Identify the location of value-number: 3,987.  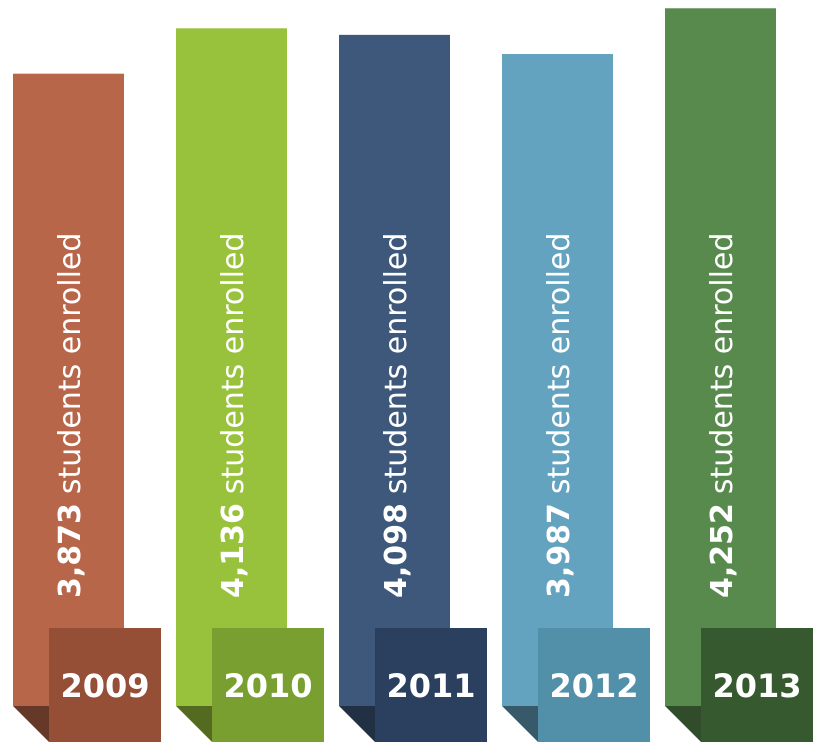
(559, 550).